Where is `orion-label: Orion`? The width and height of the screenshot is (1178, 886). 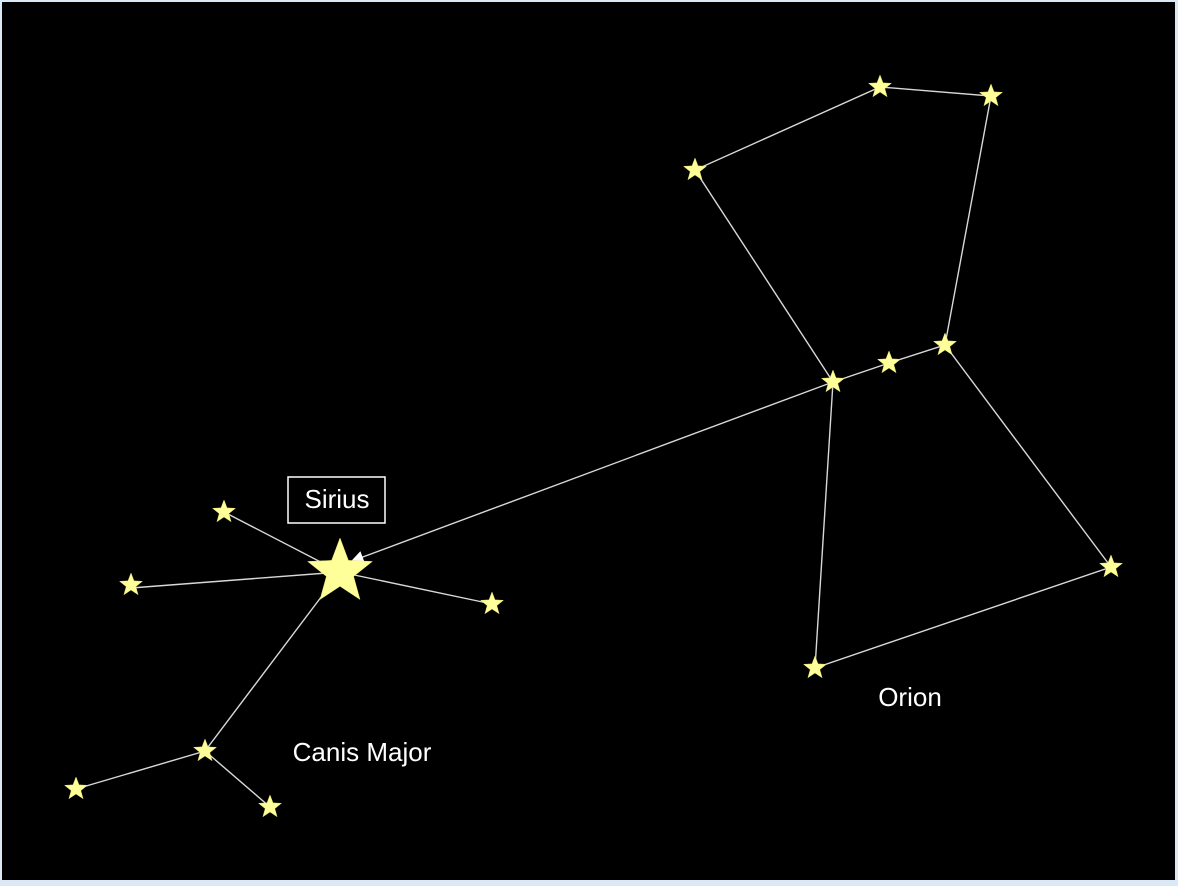
orion-label: Orion is located at coordinates (910, 697).